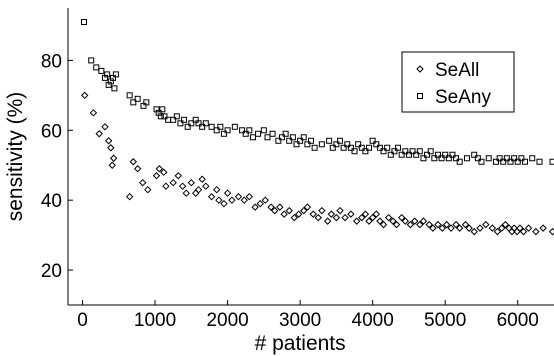 The width and height of the screenshot is (554, 356). I want to click on legend: SeAll SeAny, so click(458, 82).